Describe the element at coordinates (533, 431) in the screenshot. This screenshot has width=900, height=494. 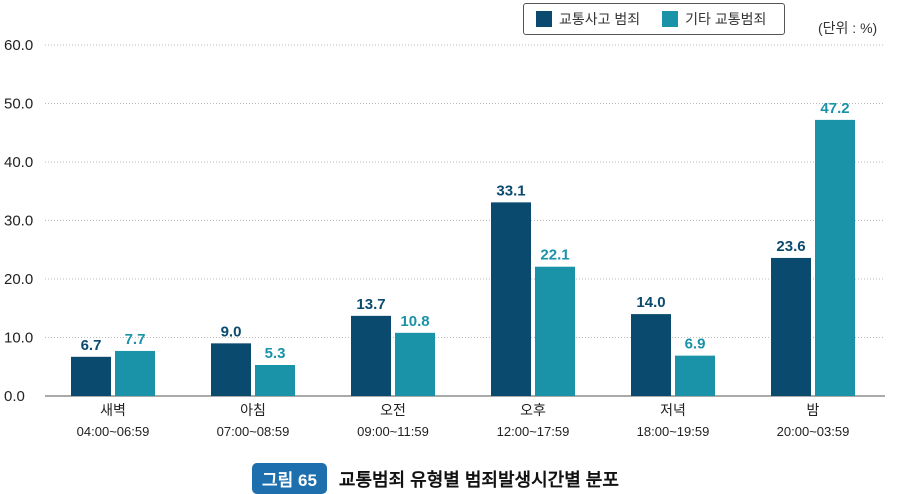
I see `x-tick-sublabel: 12:00~17:59` at that location.